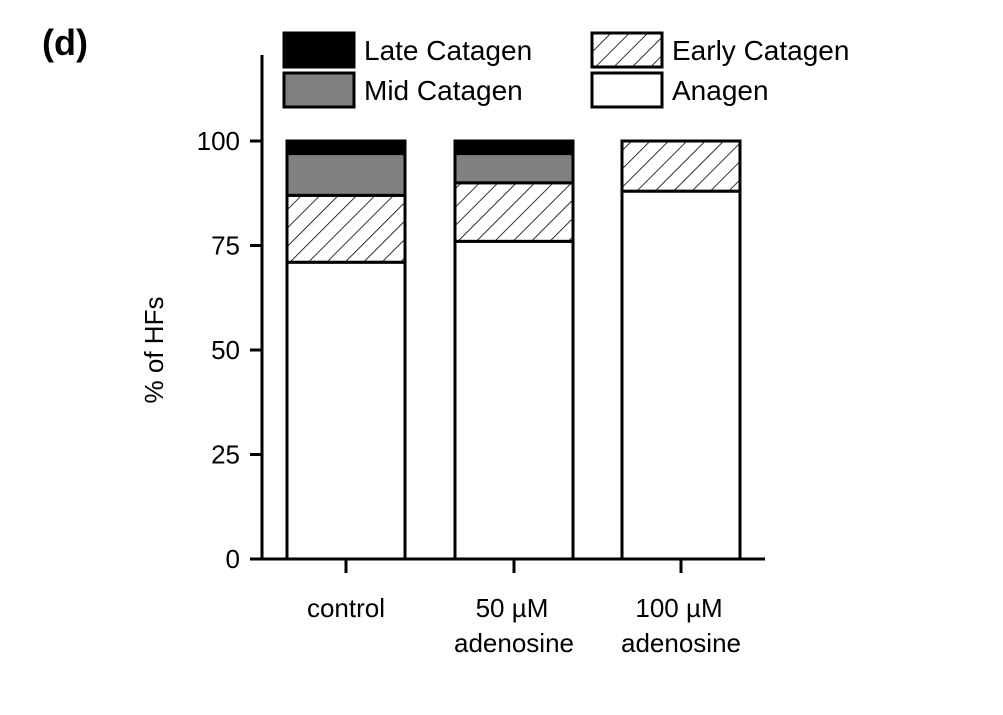  I want to click on legend-swatch-mid-catagen, so click(319, 90).